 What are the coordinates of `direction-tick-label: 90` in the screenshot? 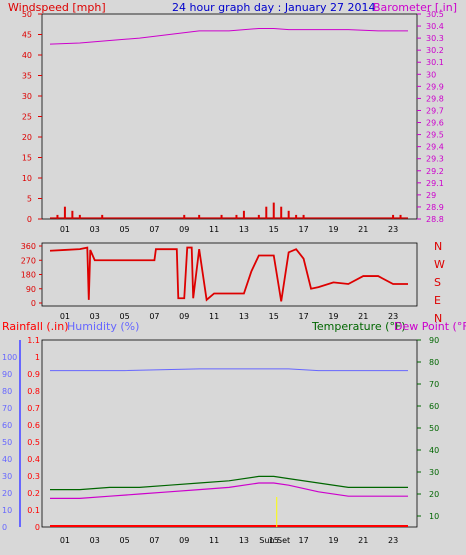 It's located at (31, 289).